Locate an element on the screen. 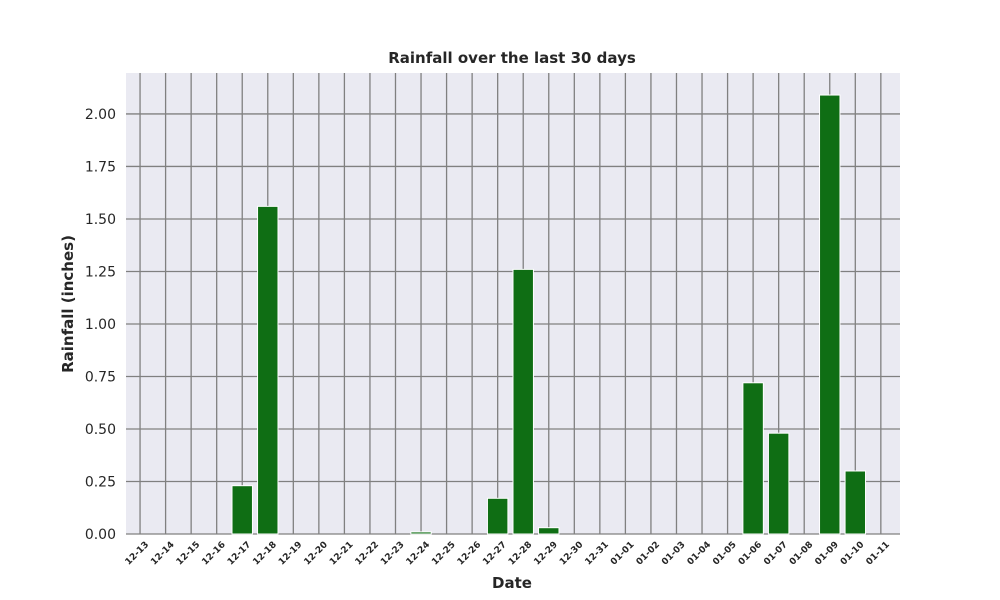  y-tick-label: 0.25 is located at coordinates (100, 482).